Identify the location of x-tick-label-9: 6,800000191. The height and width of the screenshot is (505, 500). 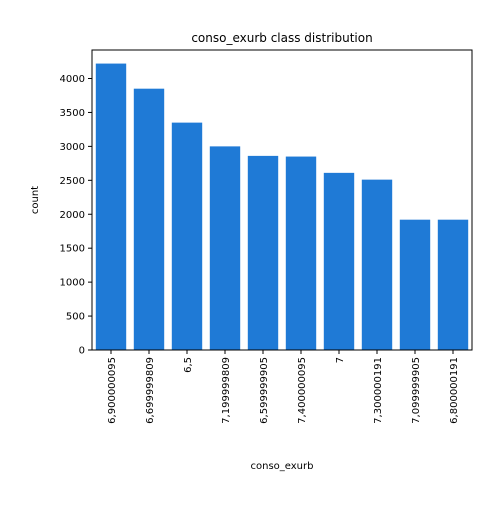
(454, 390).